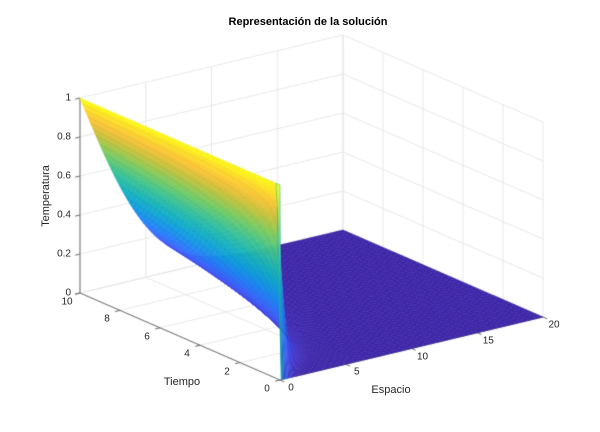  What do you see at coordinates (64, 137) in the screenshot?
I see `z-tick-label: 0.8` at bounding box center [64, 137].